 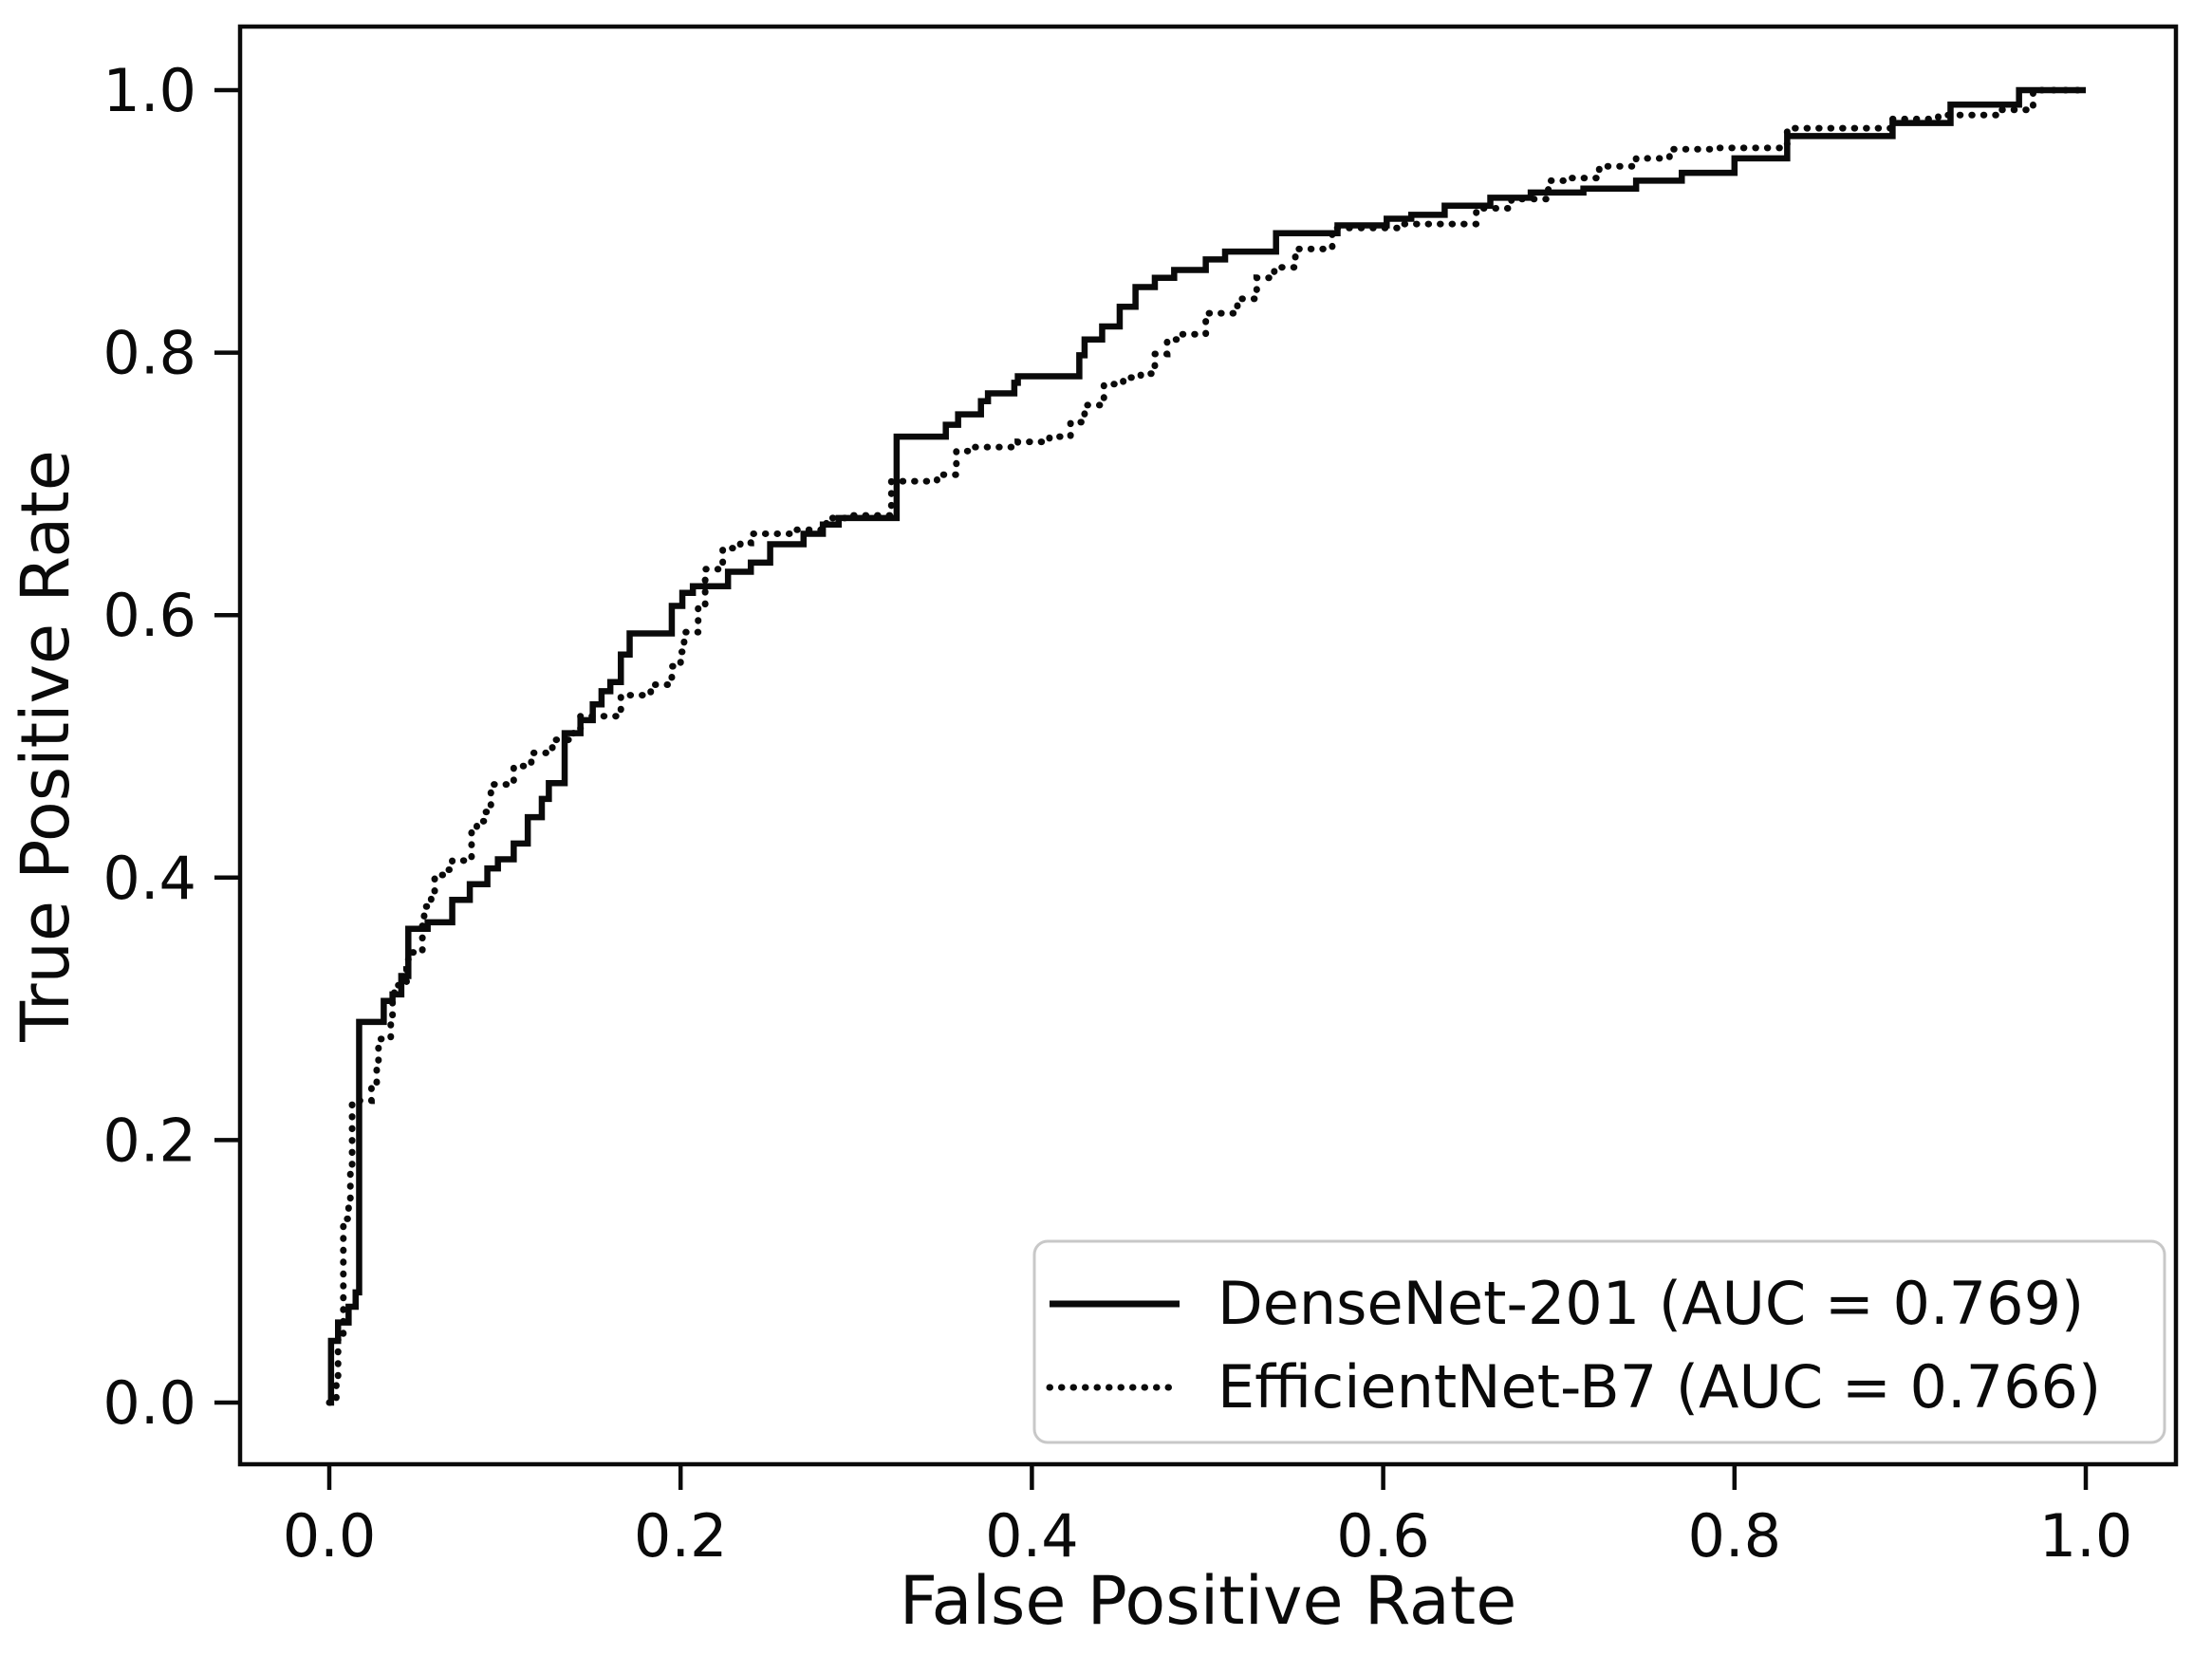 What do you see at coordinates (1032, 1536) in the screenshot?
I see `x-tick-label: 0.4` at bounding box center [1032, 1536].